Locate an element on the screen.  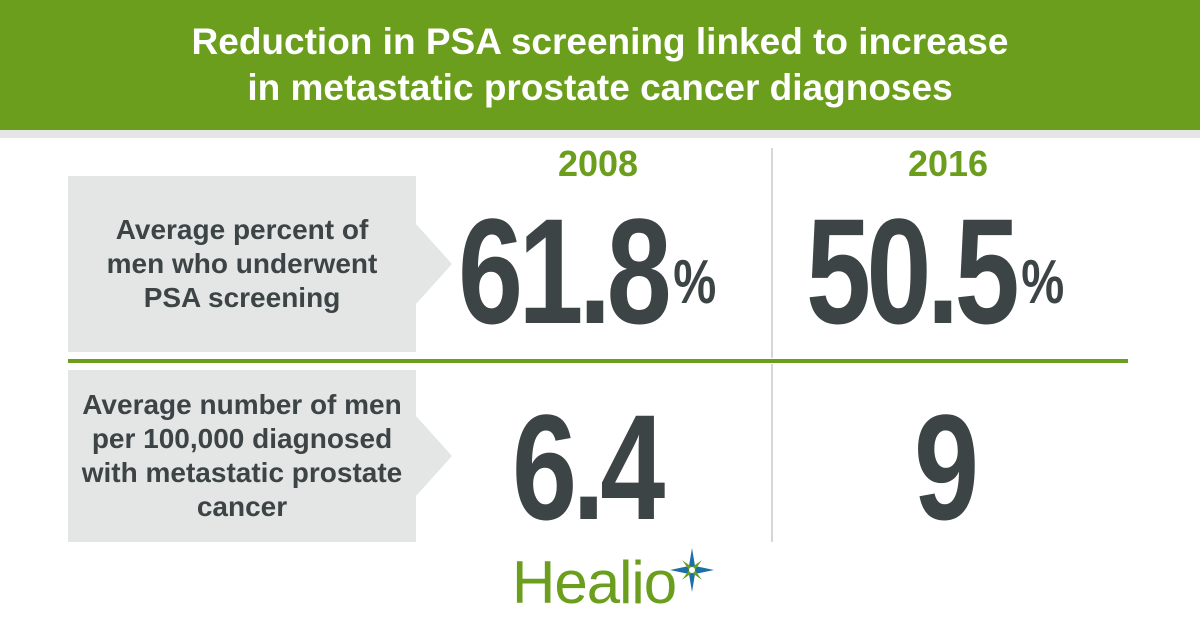
value-psa-2008: 61.8% is located at coordinates (587, 271).